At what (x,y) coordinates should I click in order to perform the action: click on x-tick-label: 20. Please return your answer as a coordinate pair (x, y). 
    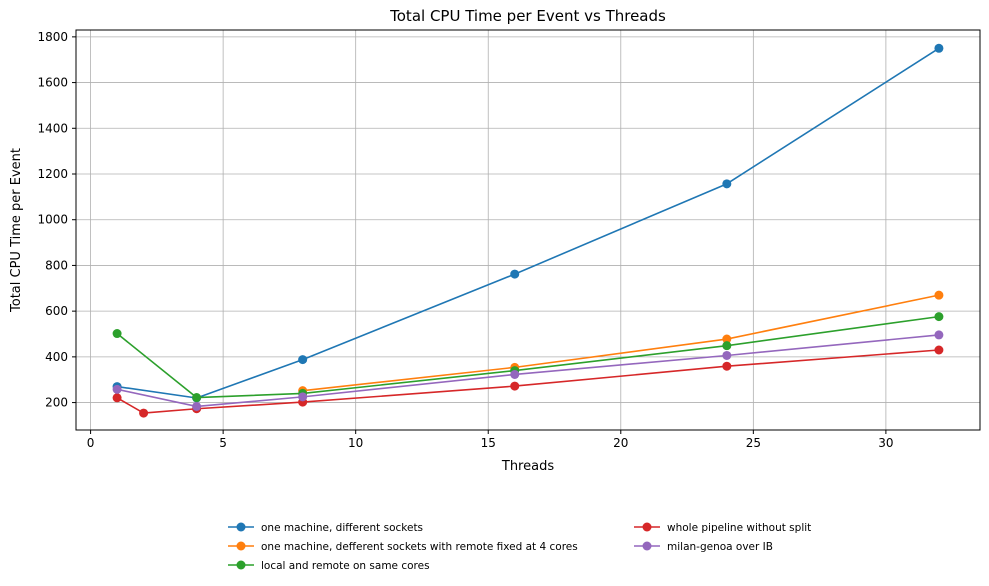
    Looking at the image, I should click on (620, 443).